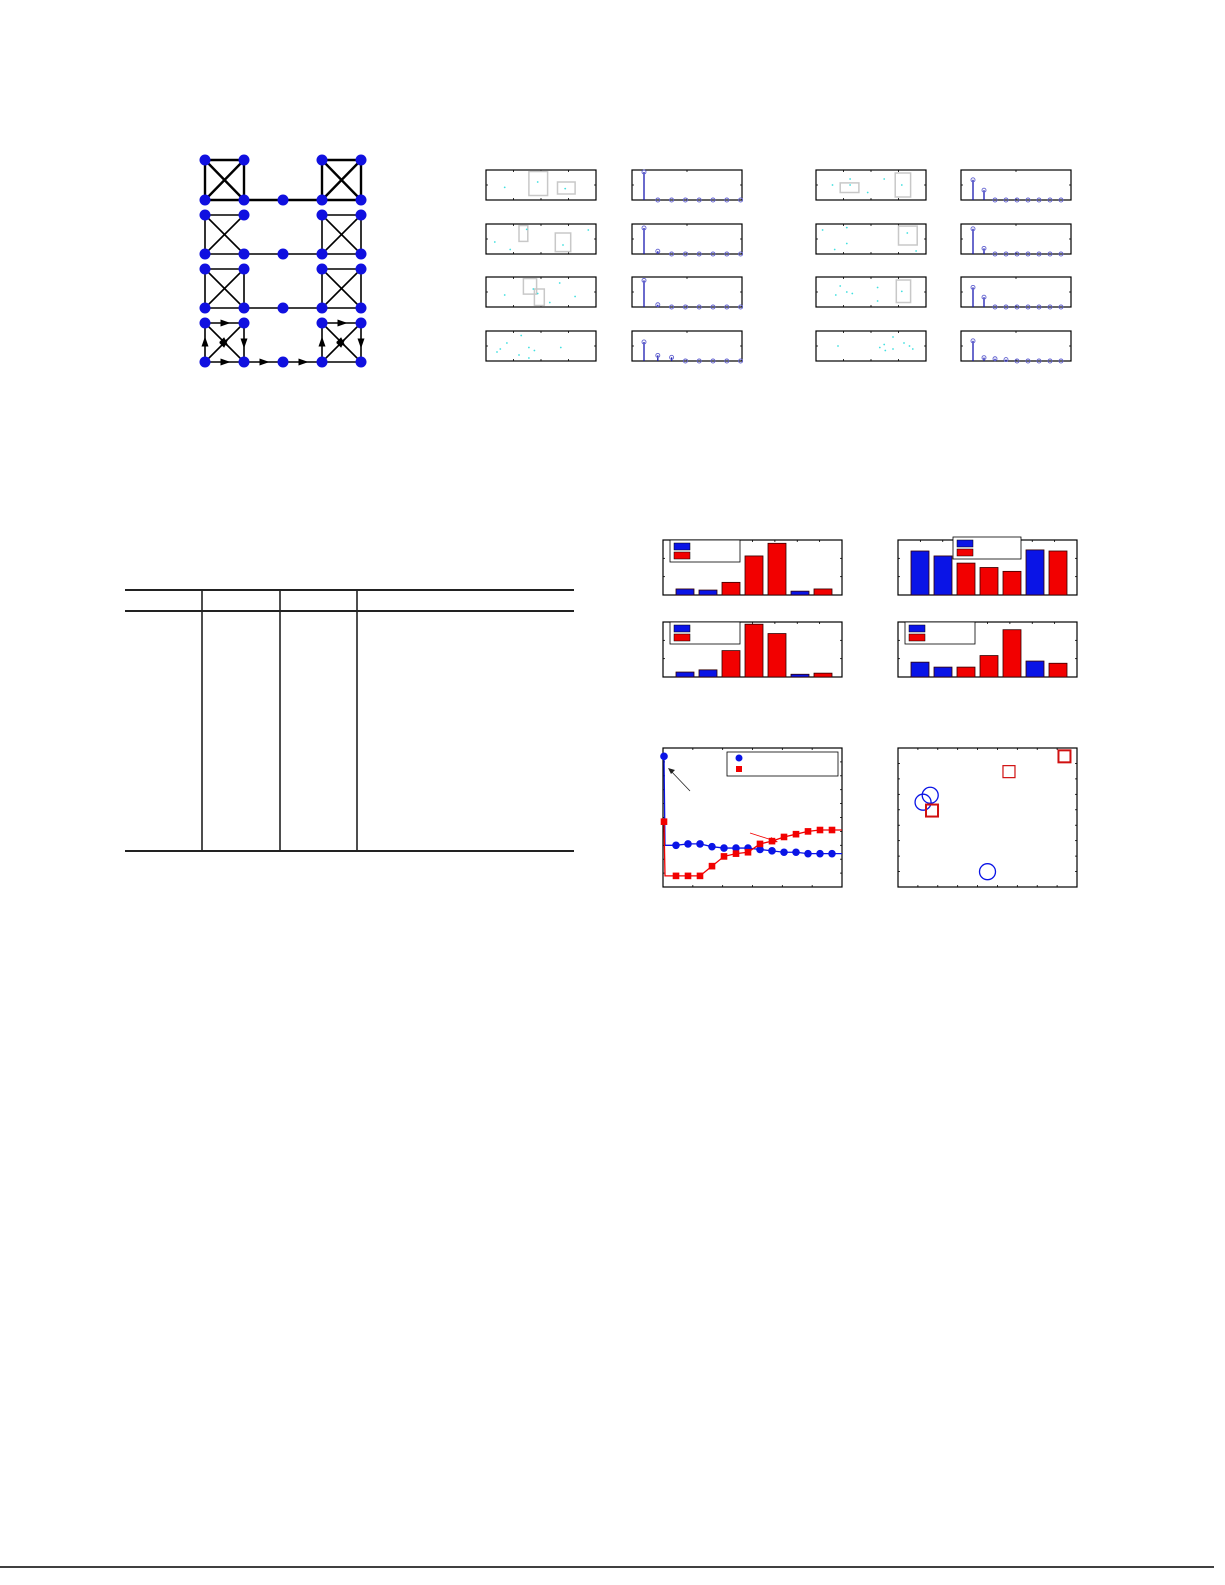  I want to click on scatter-chart, so click(987, 817).